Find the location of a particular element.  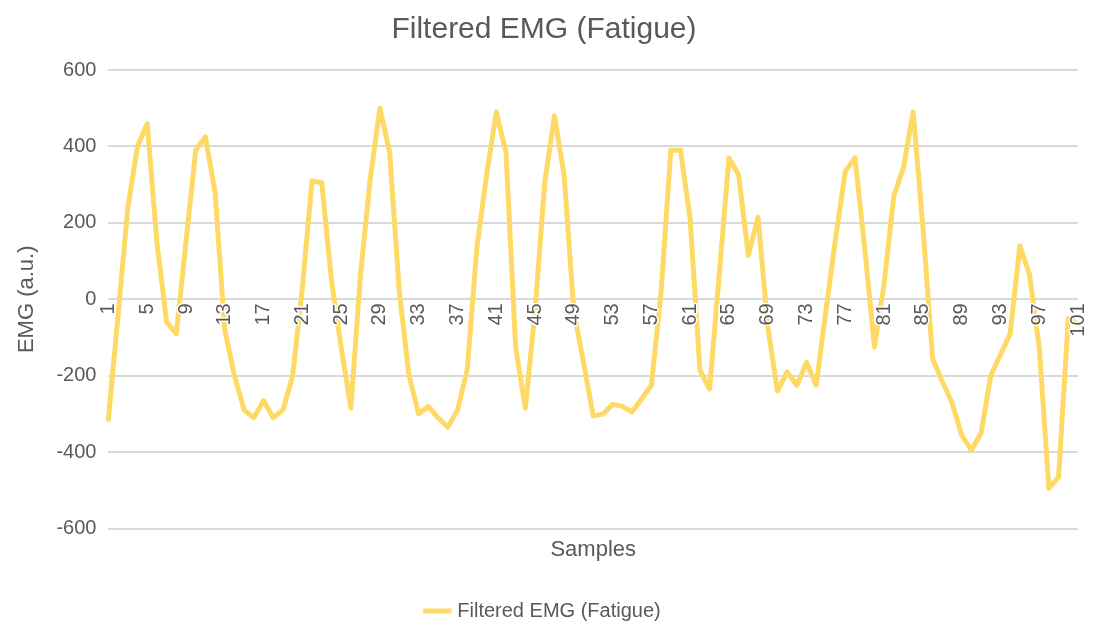

y-tick-label: -400 is located at coordinates (76, 450).